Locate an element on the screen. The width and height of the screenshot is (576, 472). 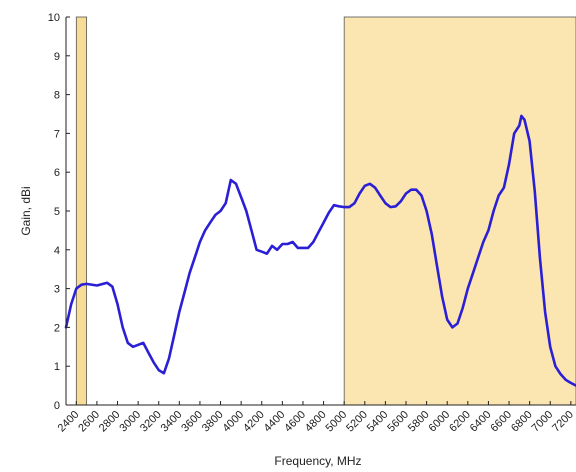
y-tick-label: 9 is located at coordinates (57, 57).